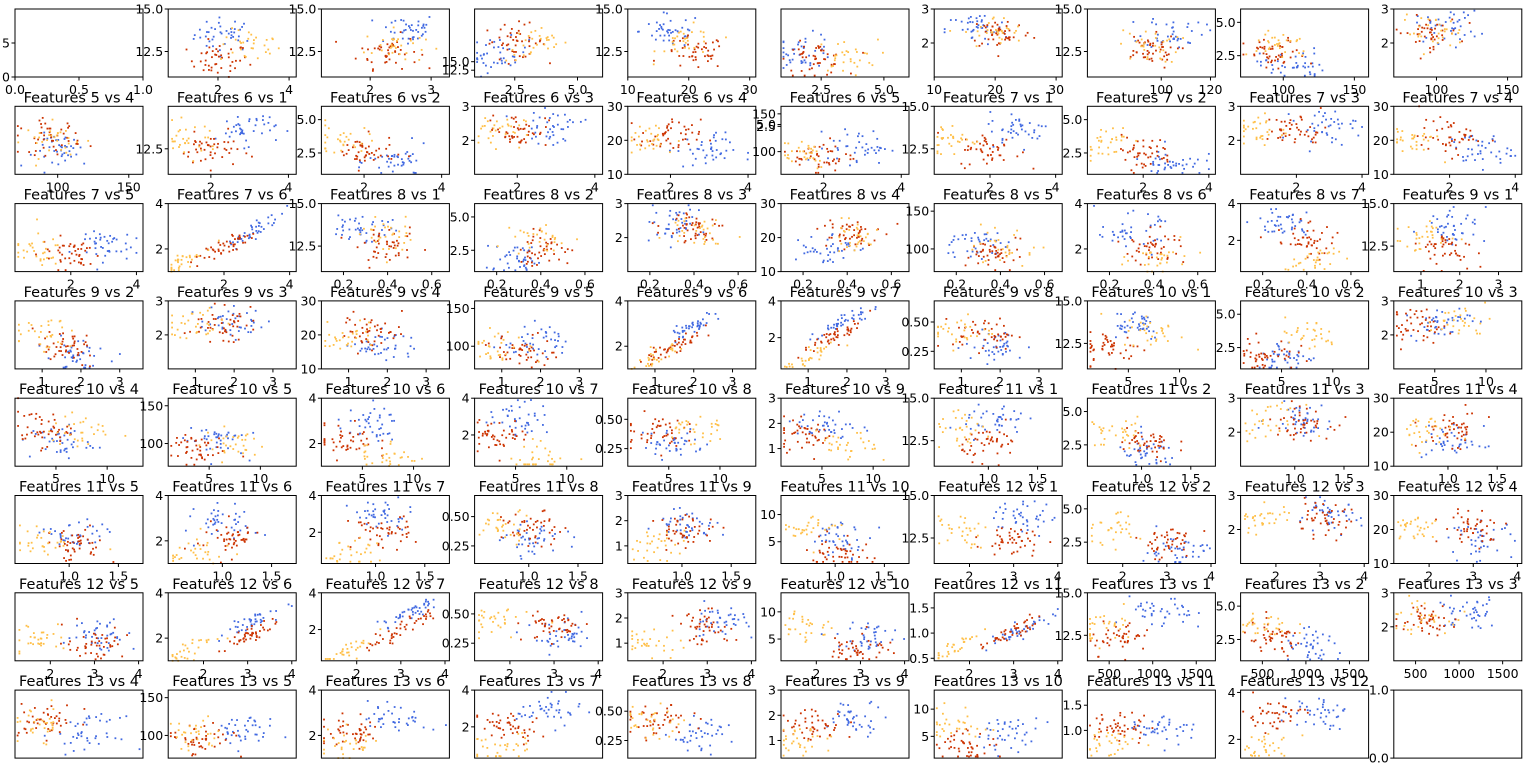 The image size is (1536, 767). Describe the element at coordinates (1226, 314) in the screenshot. I see `y-tick-label: 5.0` at that location.